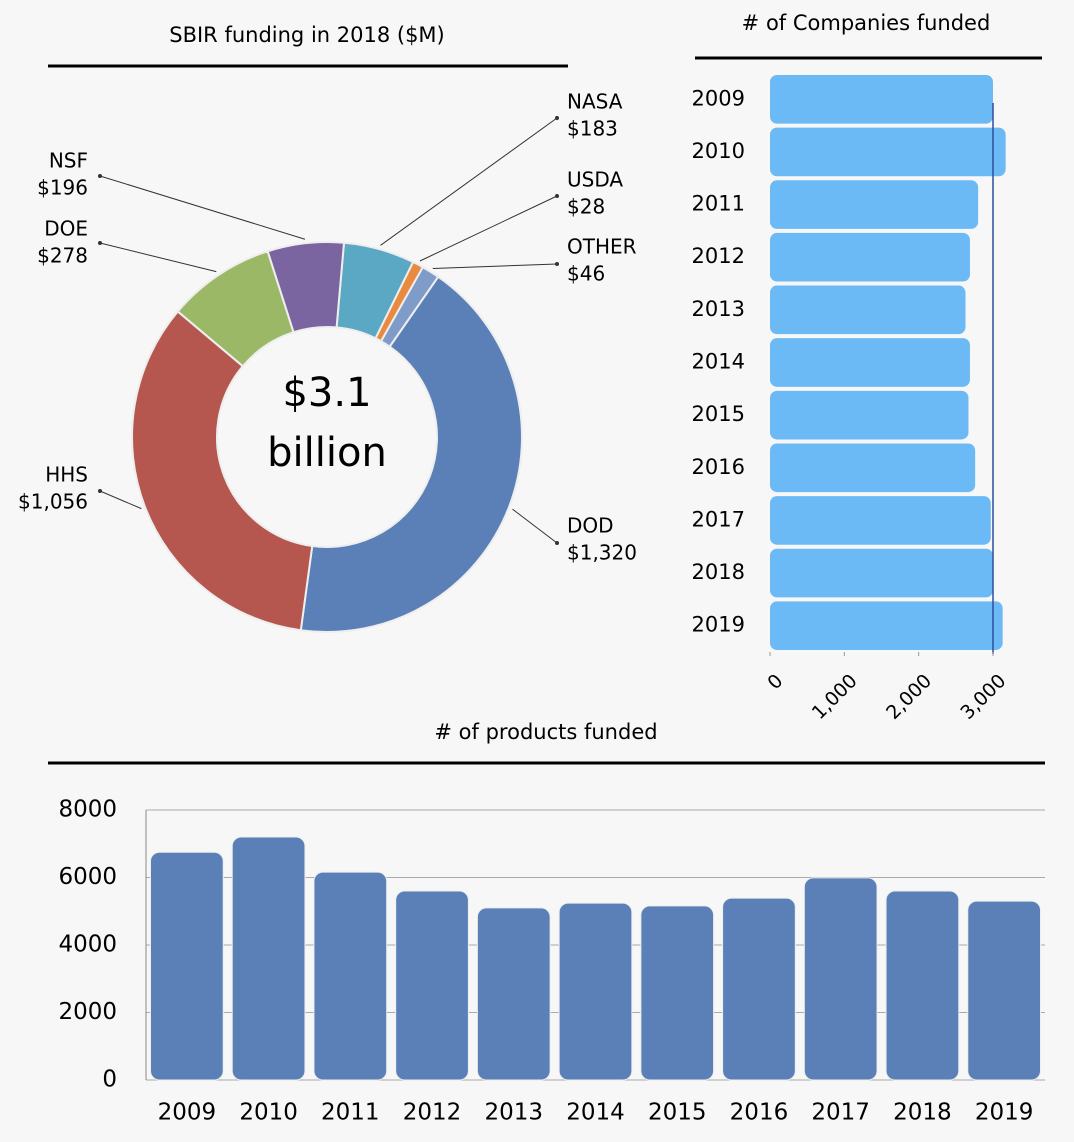 The width and height of the screenshot is (1074, 1142). I want to click on slice-label: HHS, so click(66, 475).